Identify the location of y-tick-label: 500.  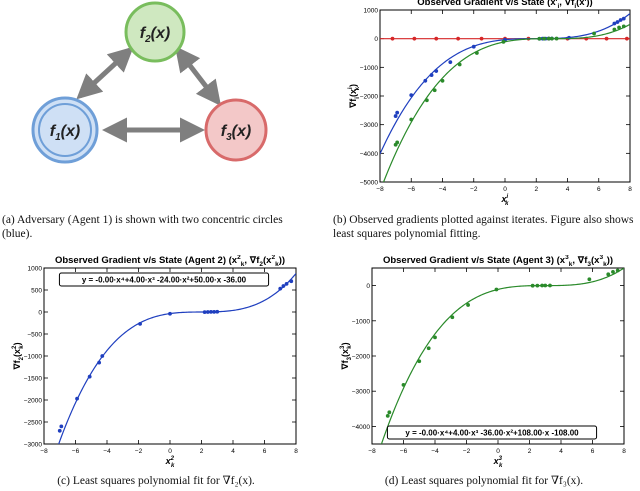
(36, 291).